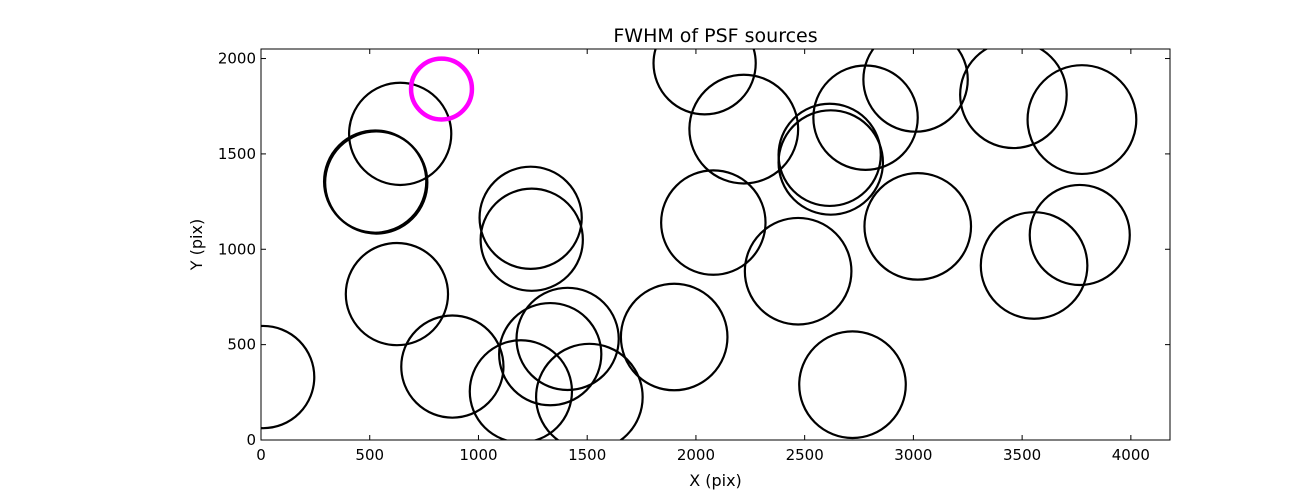 The width and height of the screenshot is (1300, 490). What do you see at coordinates (696, 455) in the screenshot?
I see `x-tick-label: 2000` at bounding box center [696, 455].